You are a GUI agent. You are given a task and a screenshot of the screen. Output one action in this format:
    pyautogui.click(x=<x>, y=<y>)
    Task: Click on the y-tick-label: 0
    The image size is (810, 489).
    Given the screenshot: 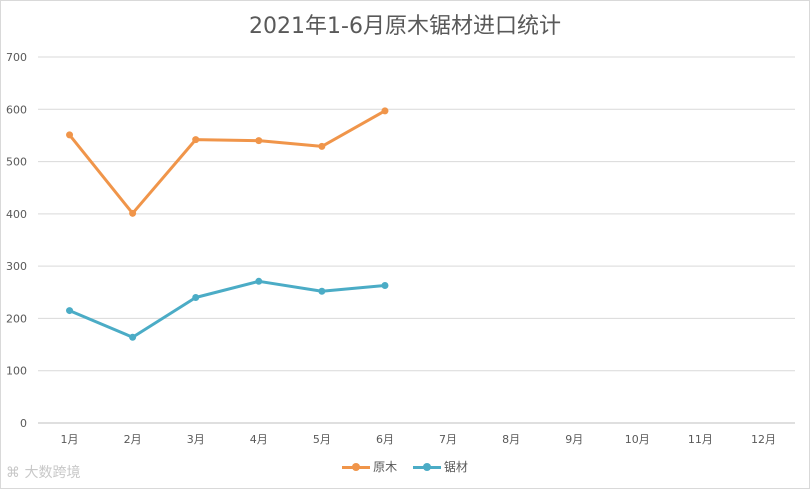 What is the action you would take?
    pyautogui.click(x=23, y=423)
    